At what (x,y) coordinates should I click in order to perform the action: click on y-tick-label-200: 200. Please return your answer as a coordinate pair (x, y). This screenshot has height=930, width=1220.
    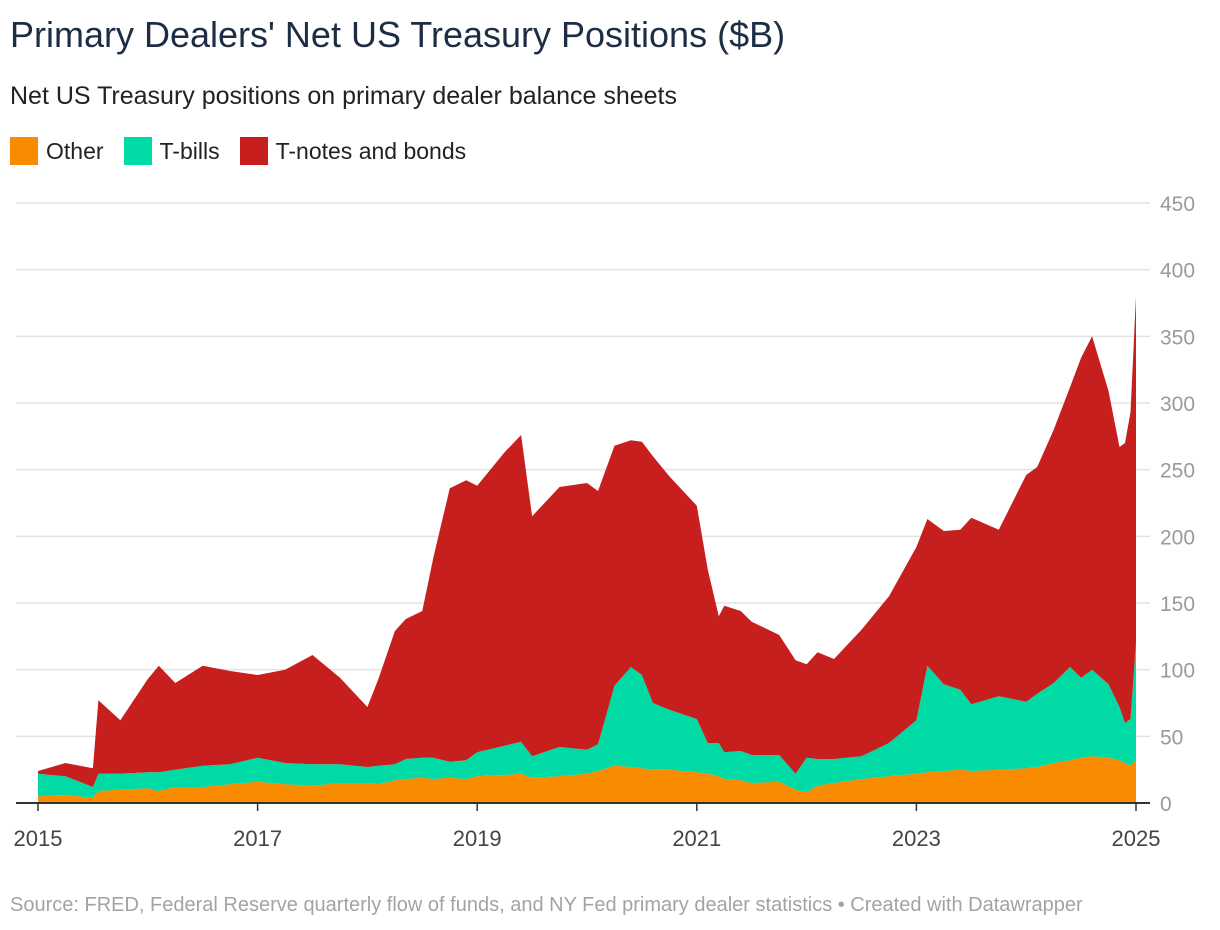
    Looking at the image, I should click on (1177, 537).